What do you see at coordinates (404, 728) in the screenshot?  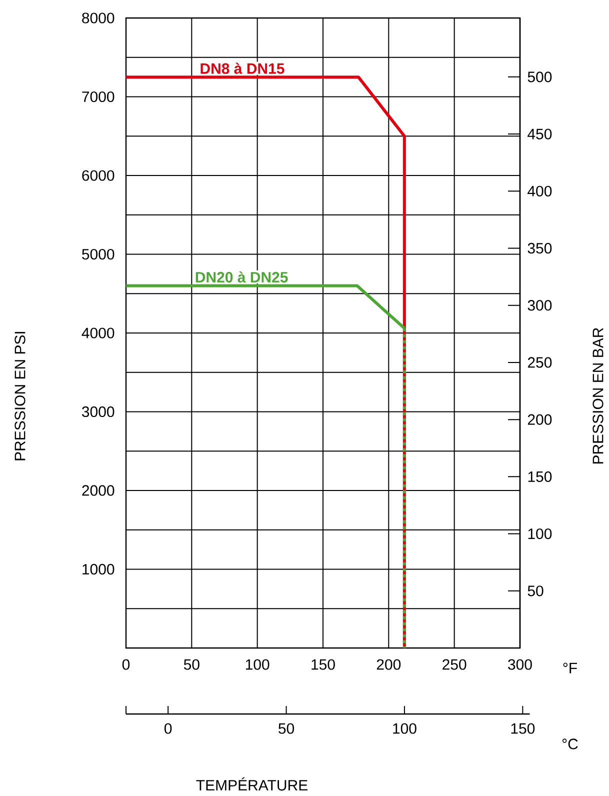 I see `x2-tick-label: 100` at bounding box center [404, 728].